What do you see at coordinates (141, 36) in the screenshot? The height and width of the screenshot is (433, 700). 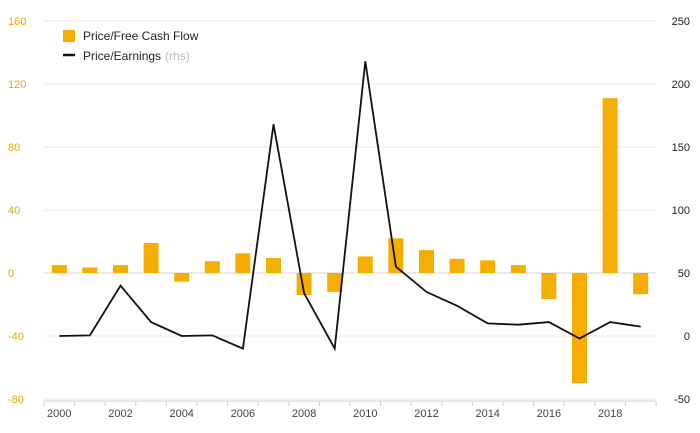 I see `legend-label-bar: Price/Free Cash Flow` at bounding box center [141, 36].